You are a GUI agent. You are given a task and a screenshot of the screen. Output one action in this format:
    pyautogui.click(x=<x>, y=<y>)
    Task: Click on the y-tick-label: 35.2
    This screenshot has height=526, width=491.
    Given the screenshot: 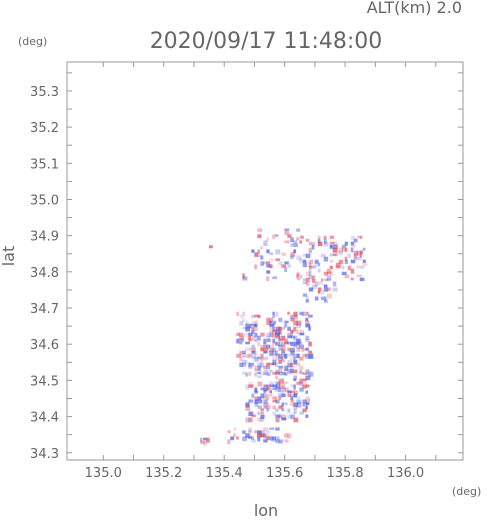 What is the action you would take?
    pyautogui.click(x=44, y=128)
    